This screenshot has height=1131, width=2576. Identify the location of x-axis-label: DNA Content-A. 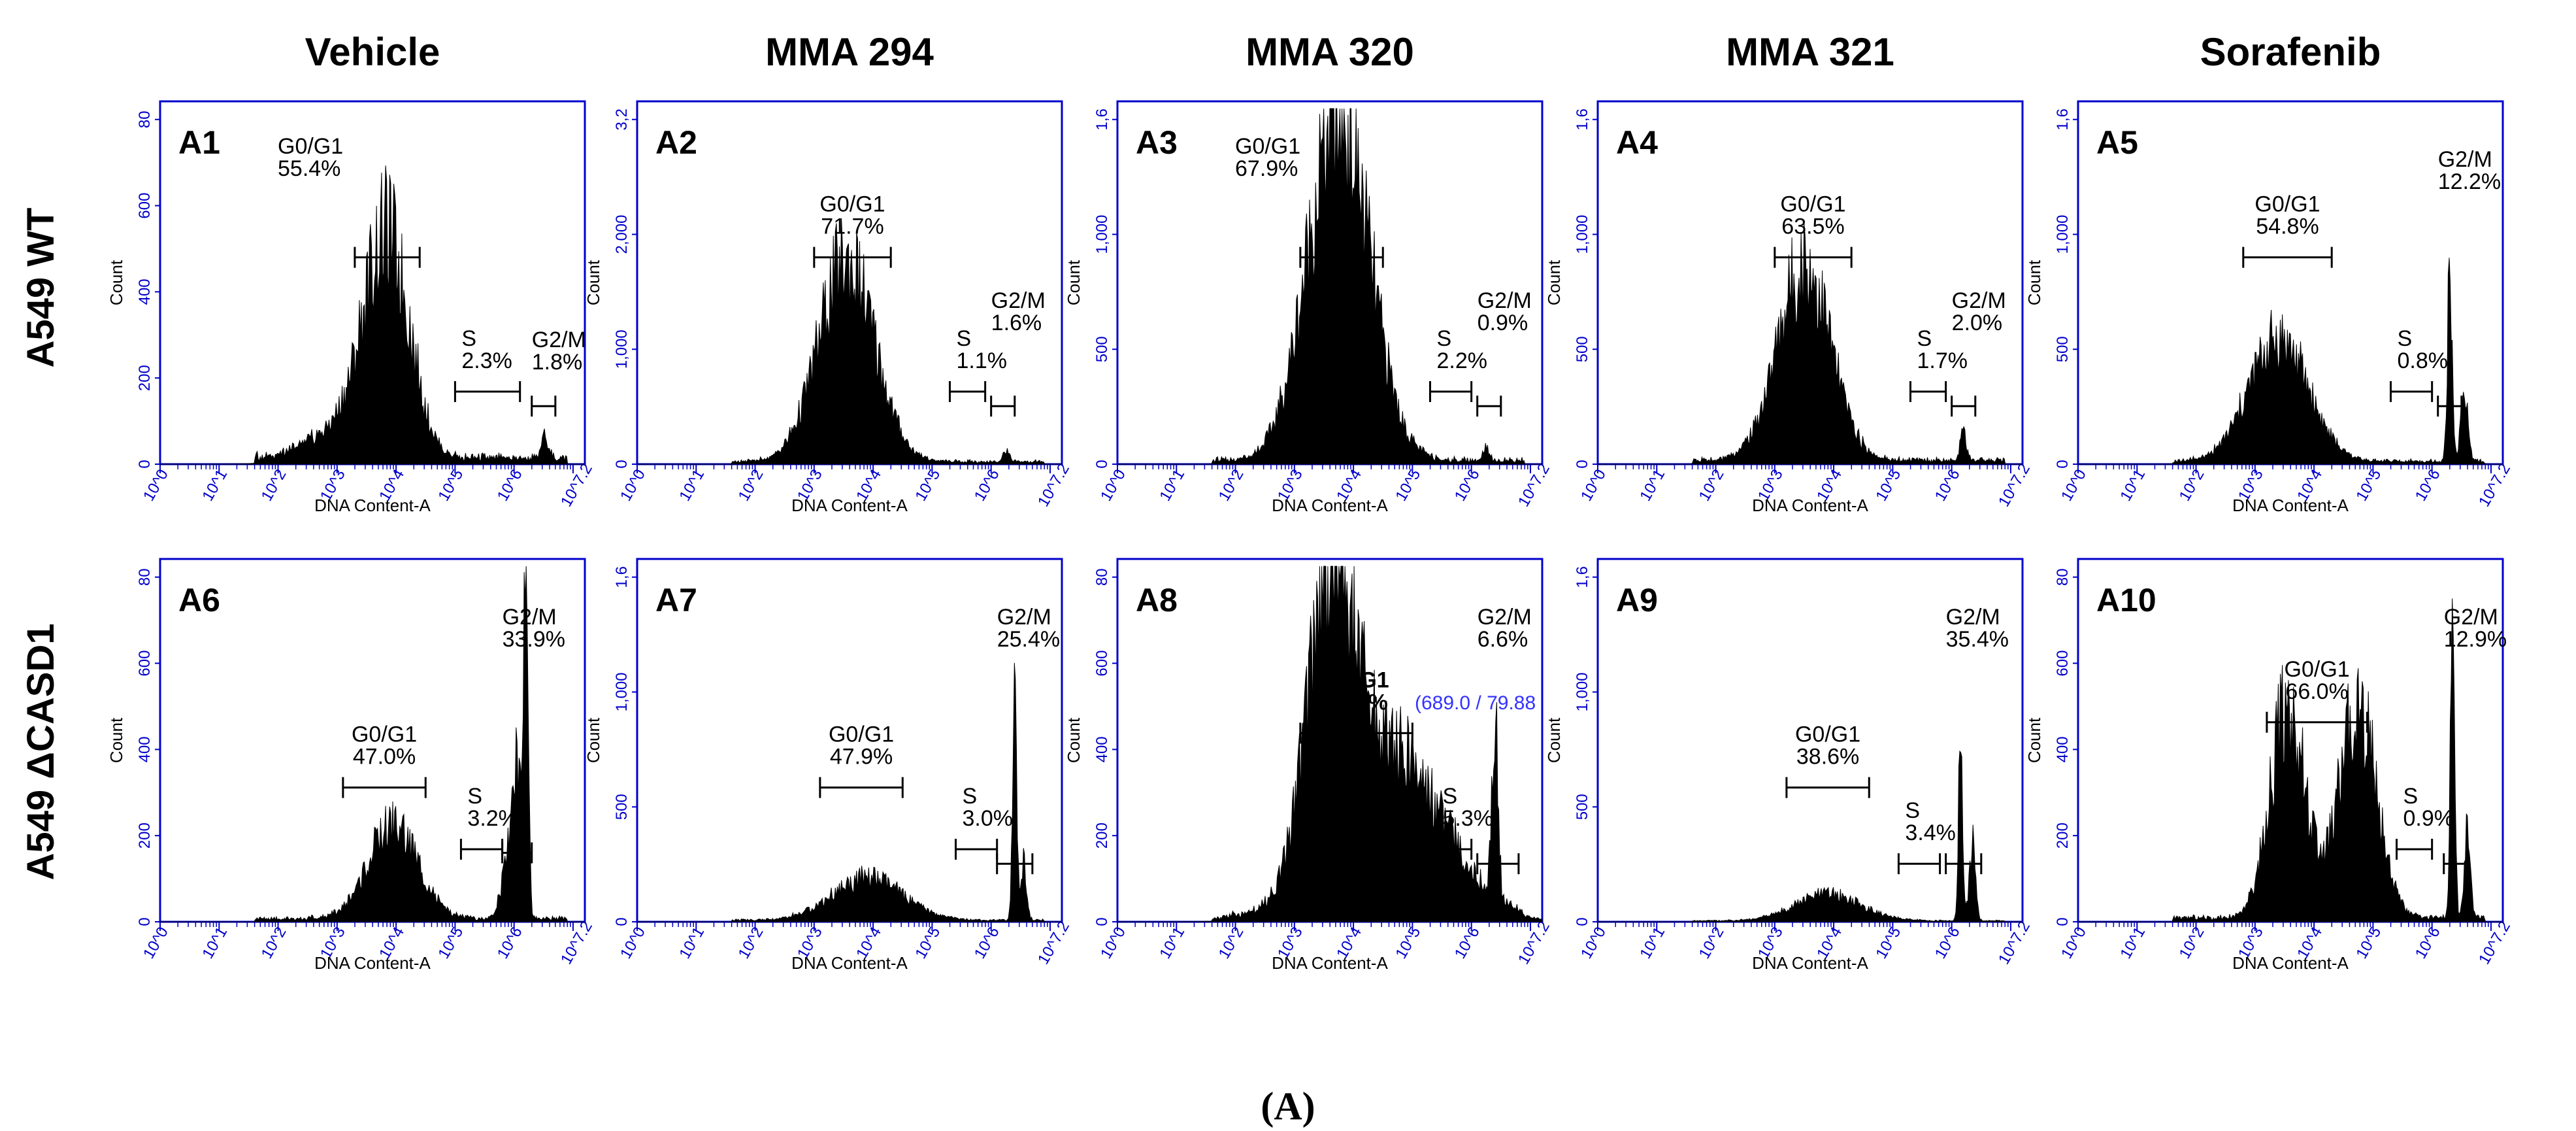
(849, 963).